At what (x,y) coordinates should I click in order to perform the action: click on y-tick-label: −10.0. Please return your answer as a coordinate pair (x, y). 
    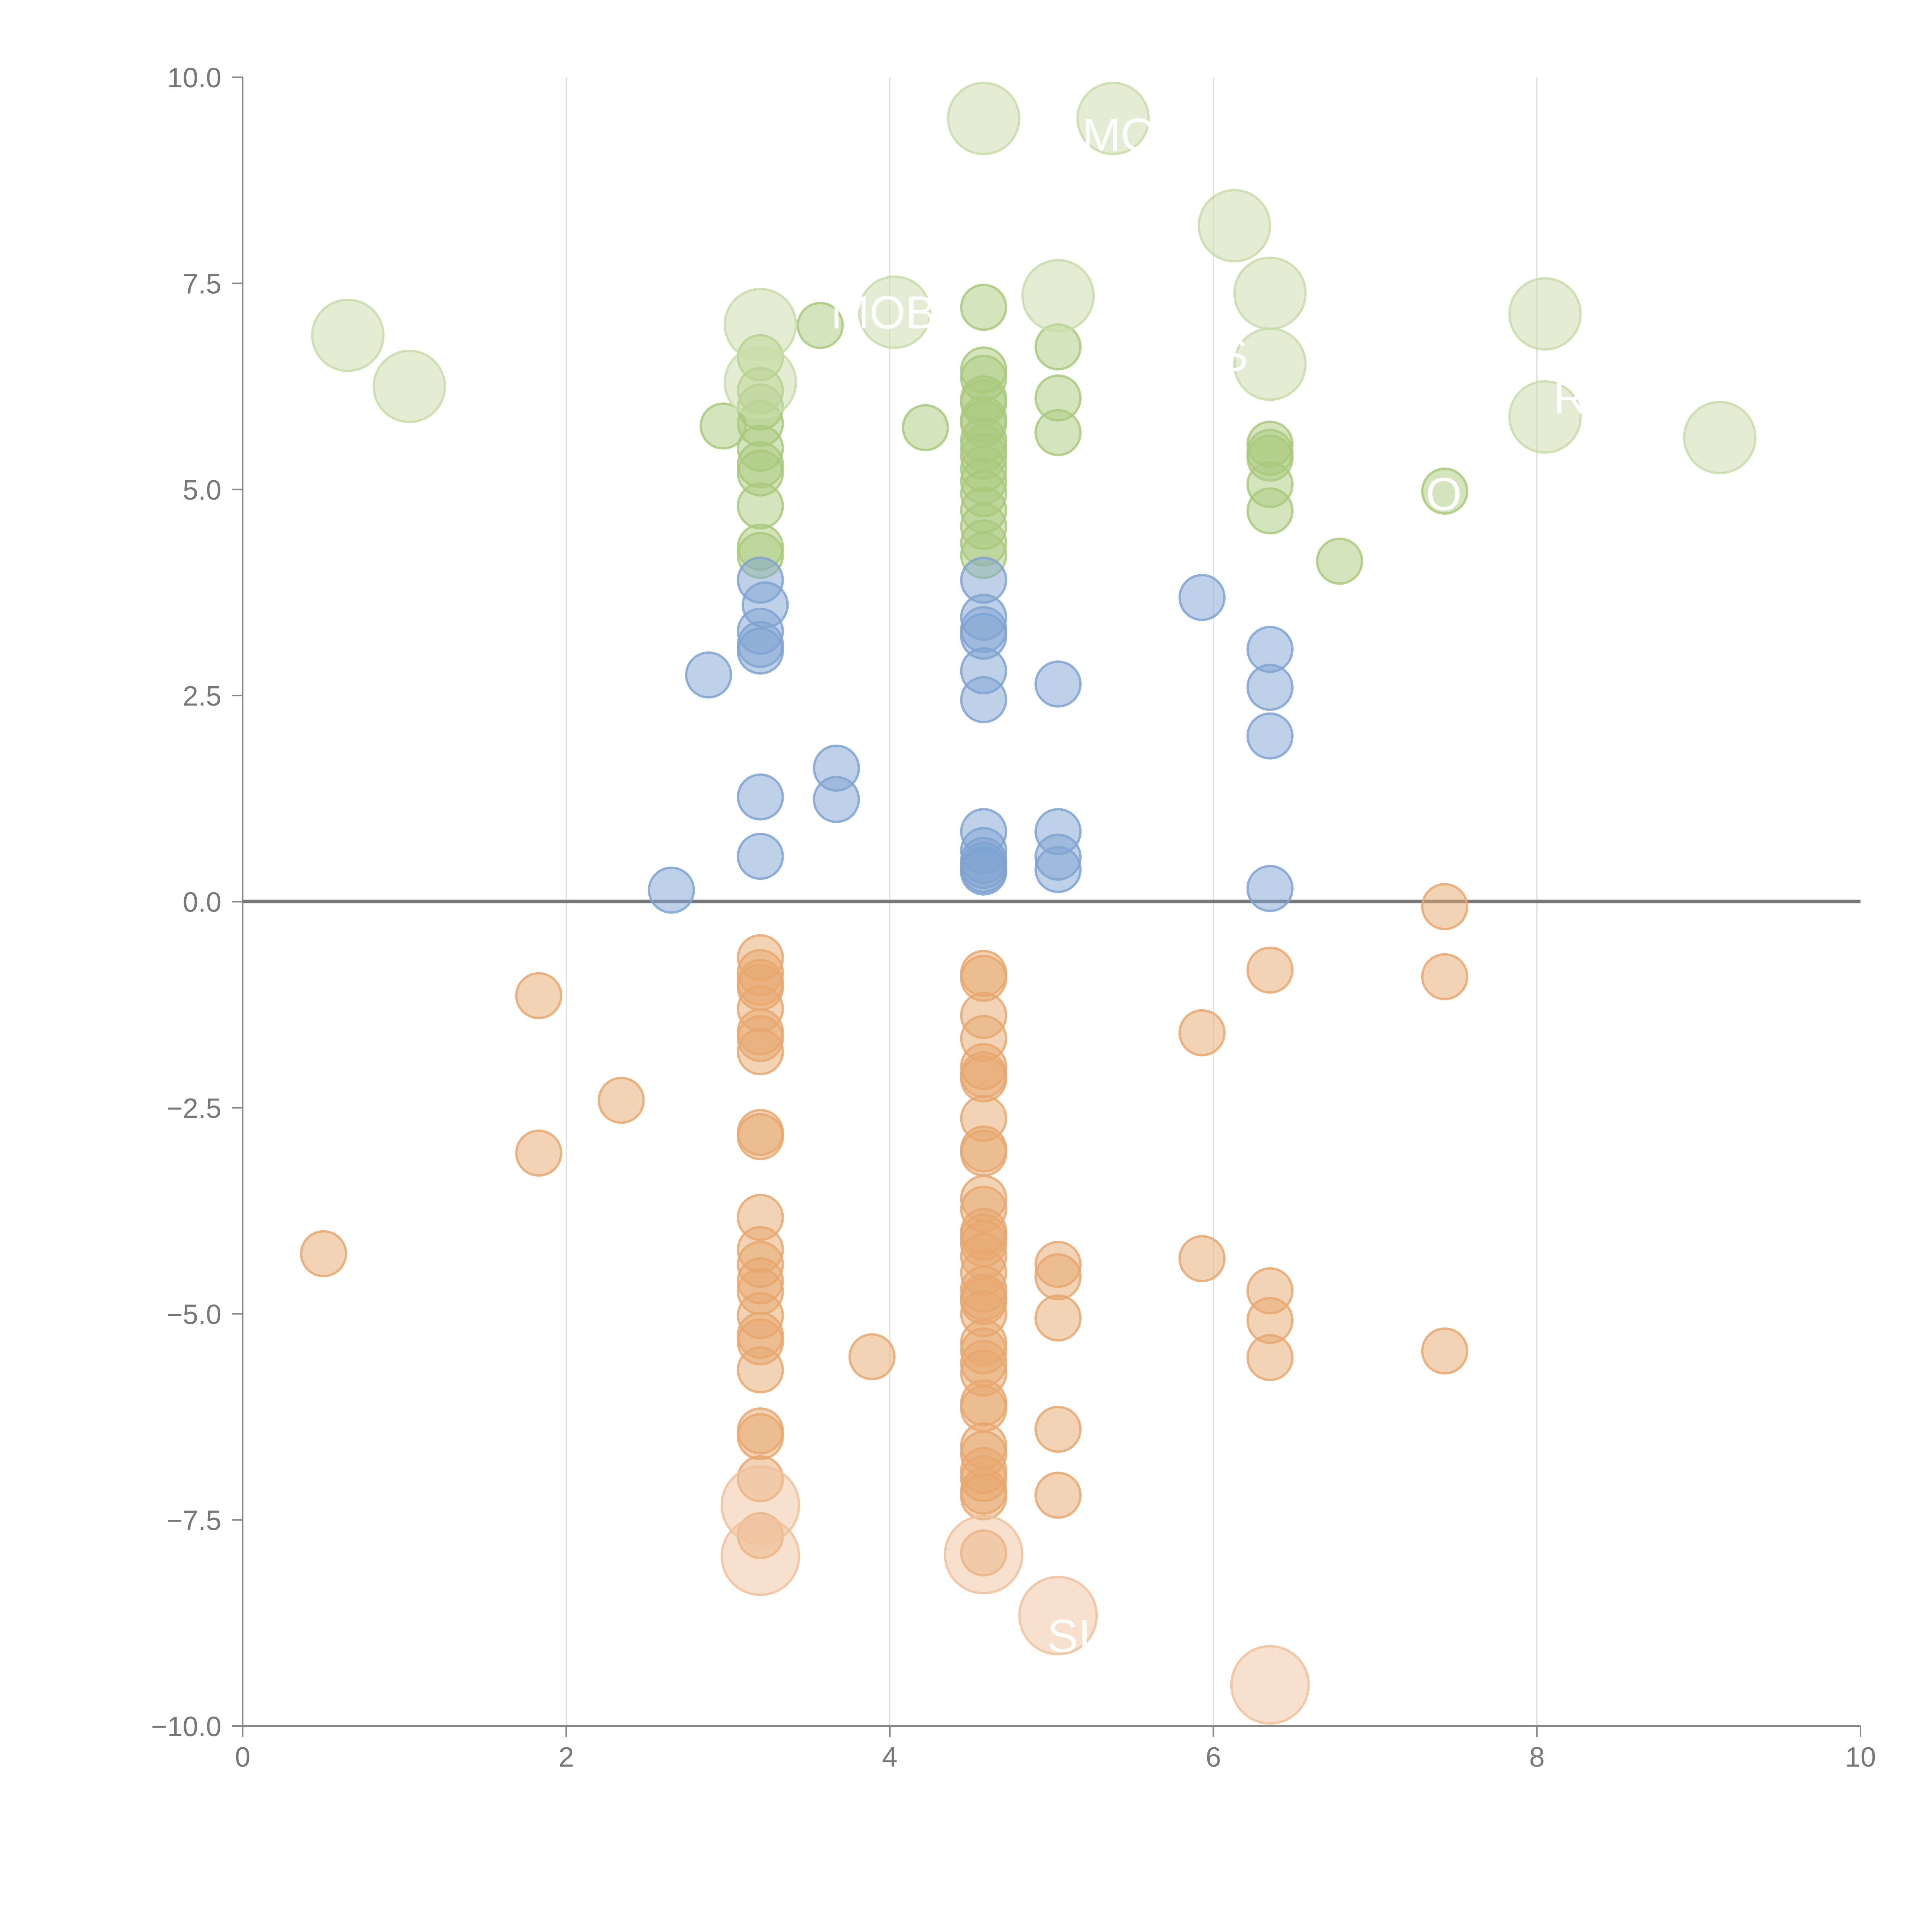
    Looking at the image, I should click on (186, 1727).